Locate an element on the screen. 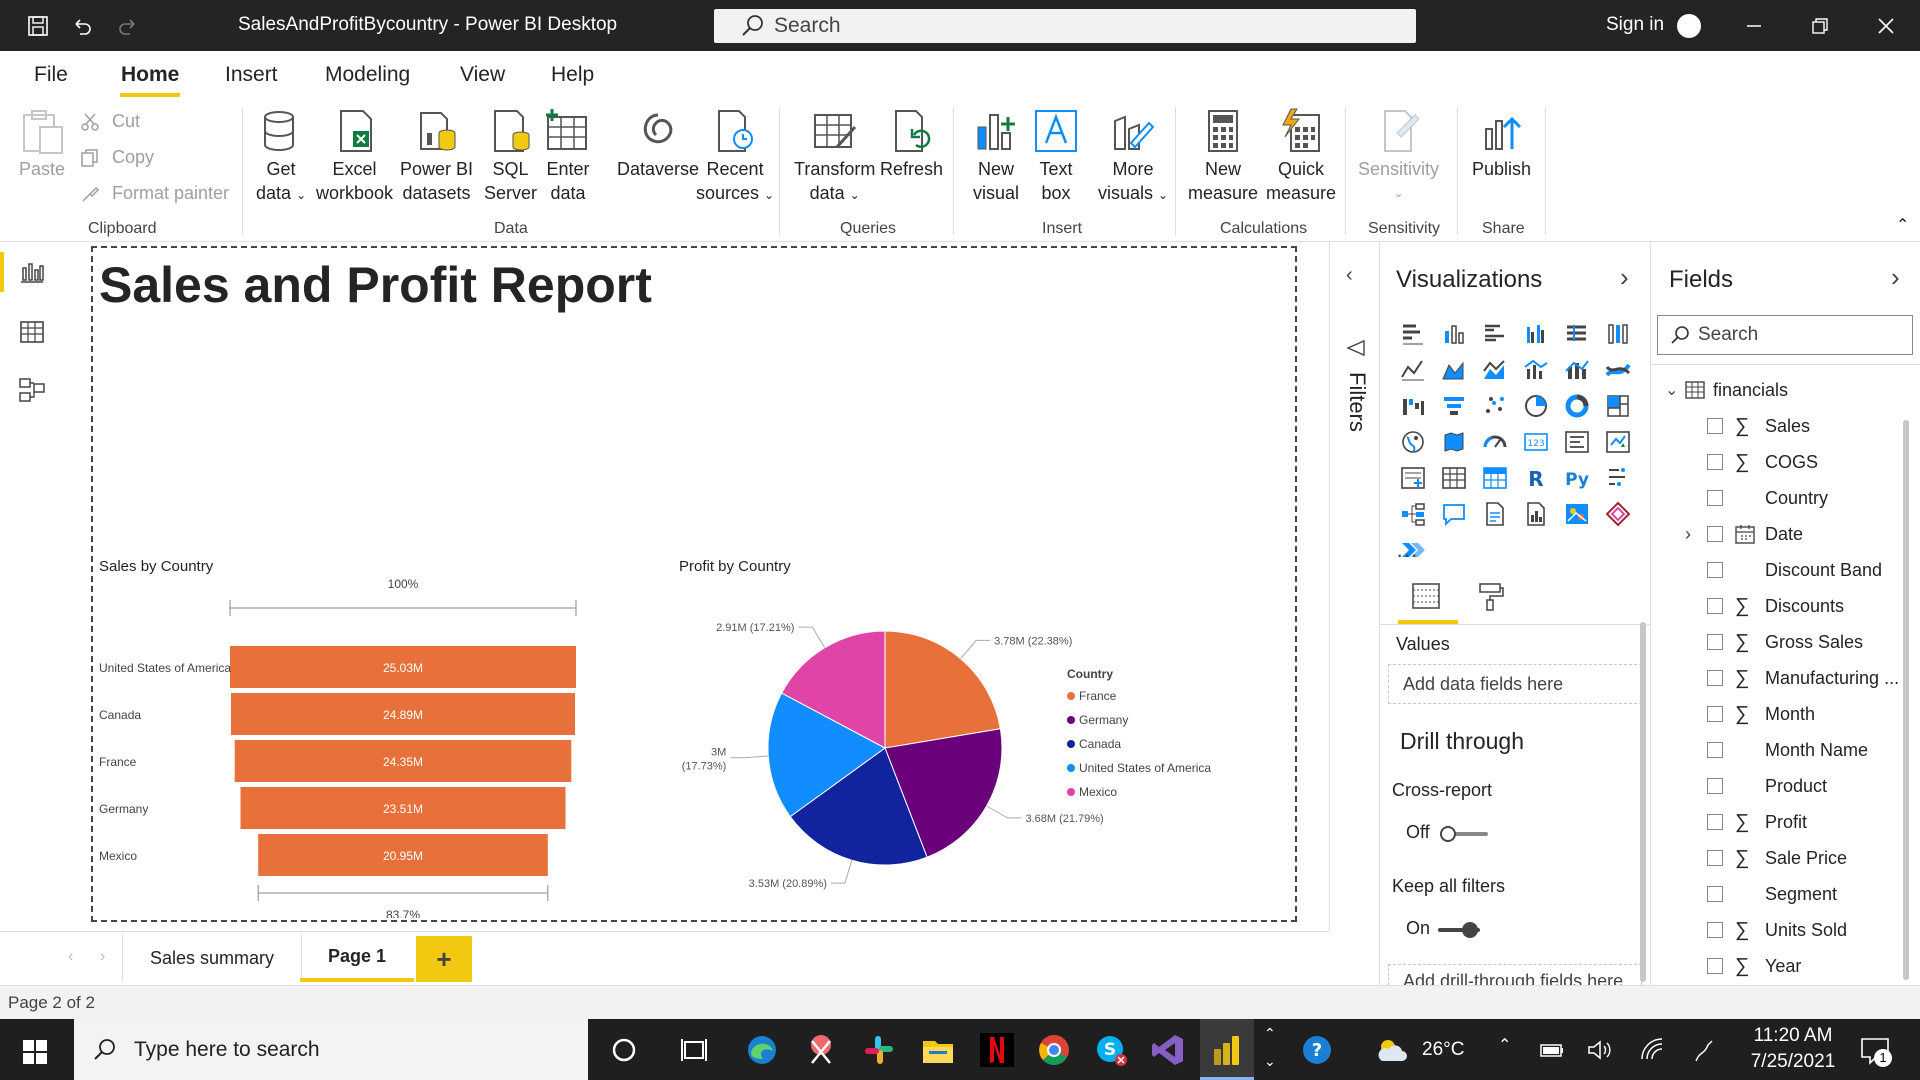  area-chart-icon is located at coordinates (1454, 370).